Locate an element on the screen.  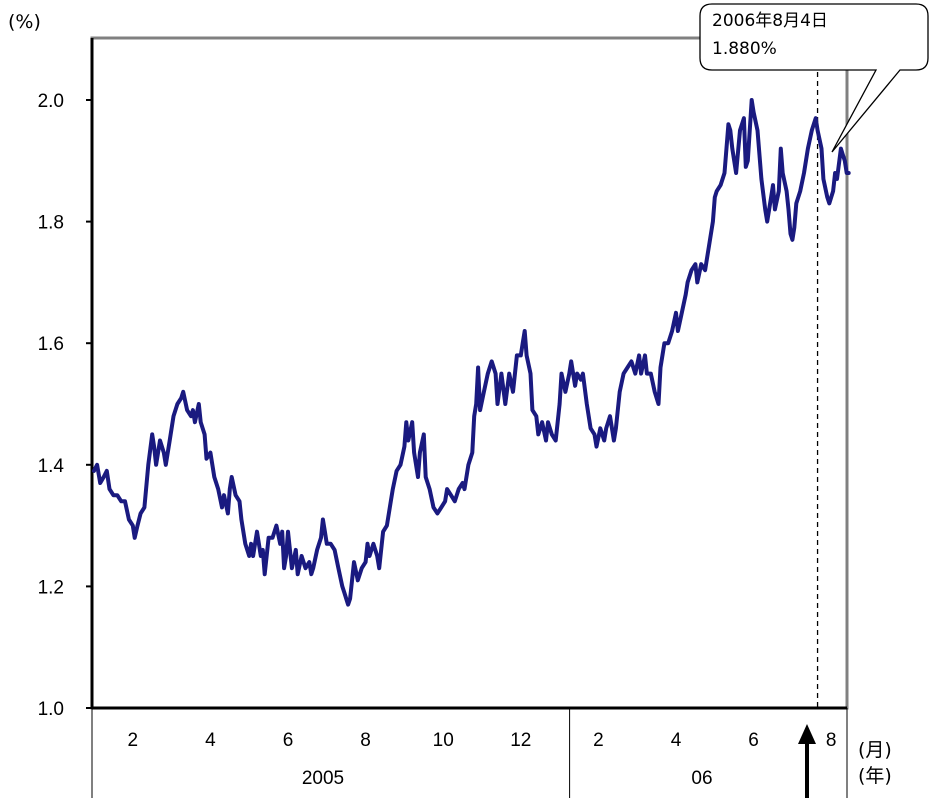
up-arrow-icon is located at coordinates (807, 761).